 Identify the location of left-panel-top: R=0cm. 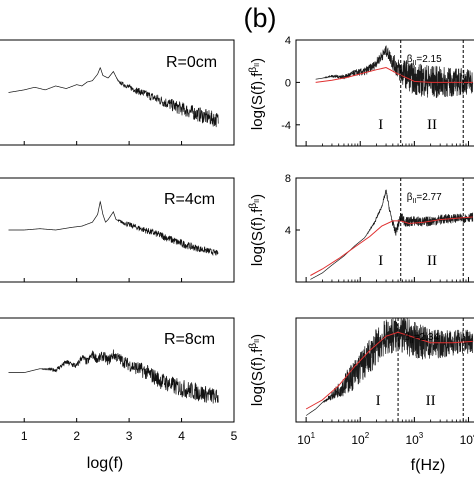
(117, 92).